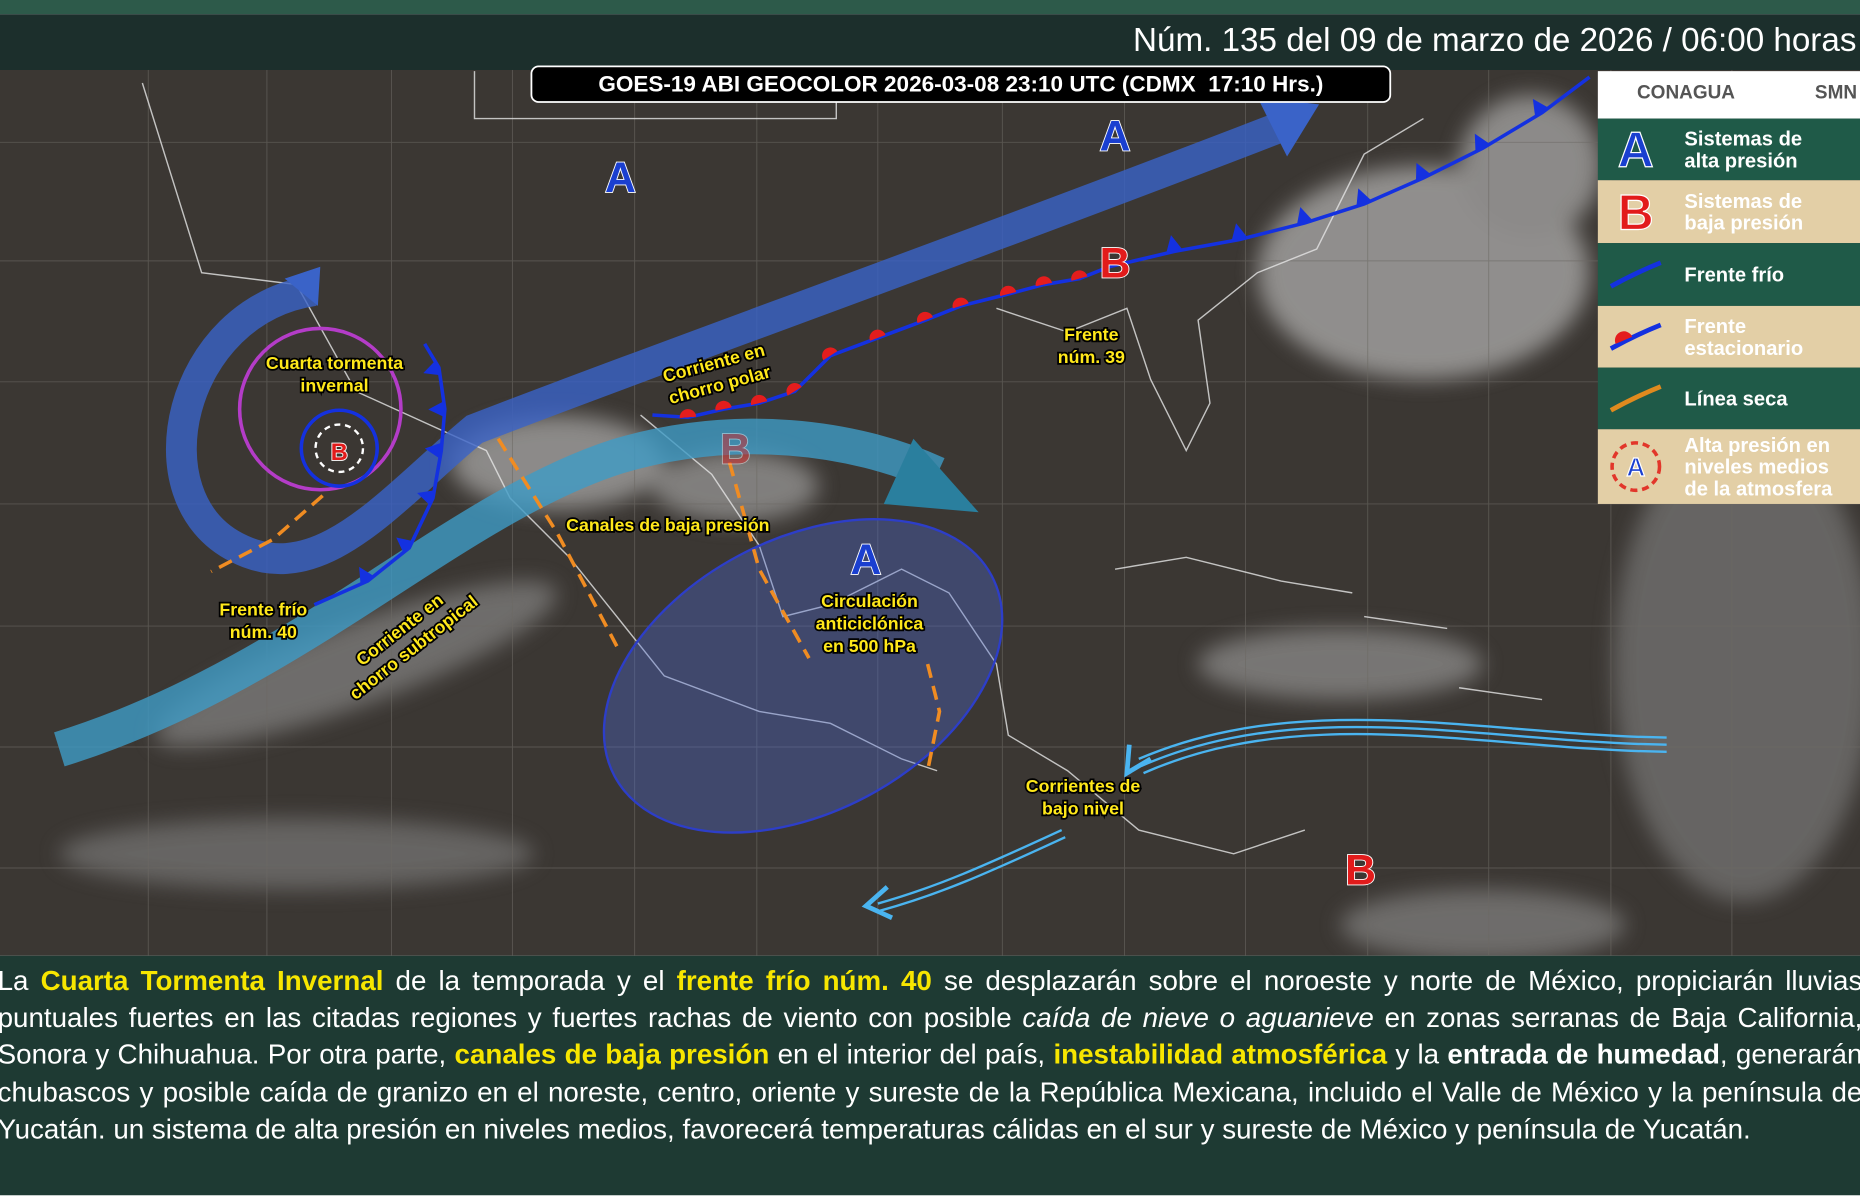  Describe the element at coordinates (1091, 357) in the screenshot. I see `map-label-line: núm. 39` at that location.